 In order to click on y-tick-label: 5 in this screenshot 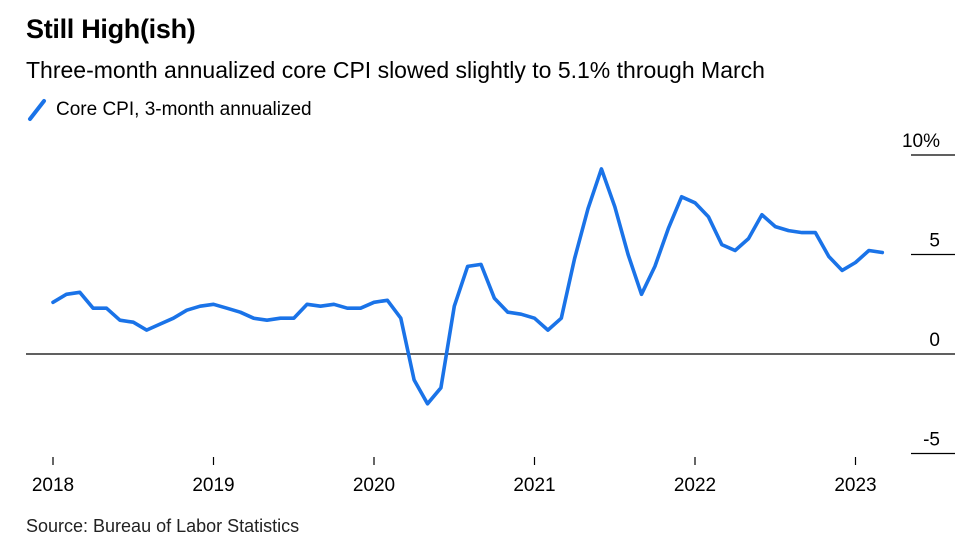, I will do `click(934, 241)`.